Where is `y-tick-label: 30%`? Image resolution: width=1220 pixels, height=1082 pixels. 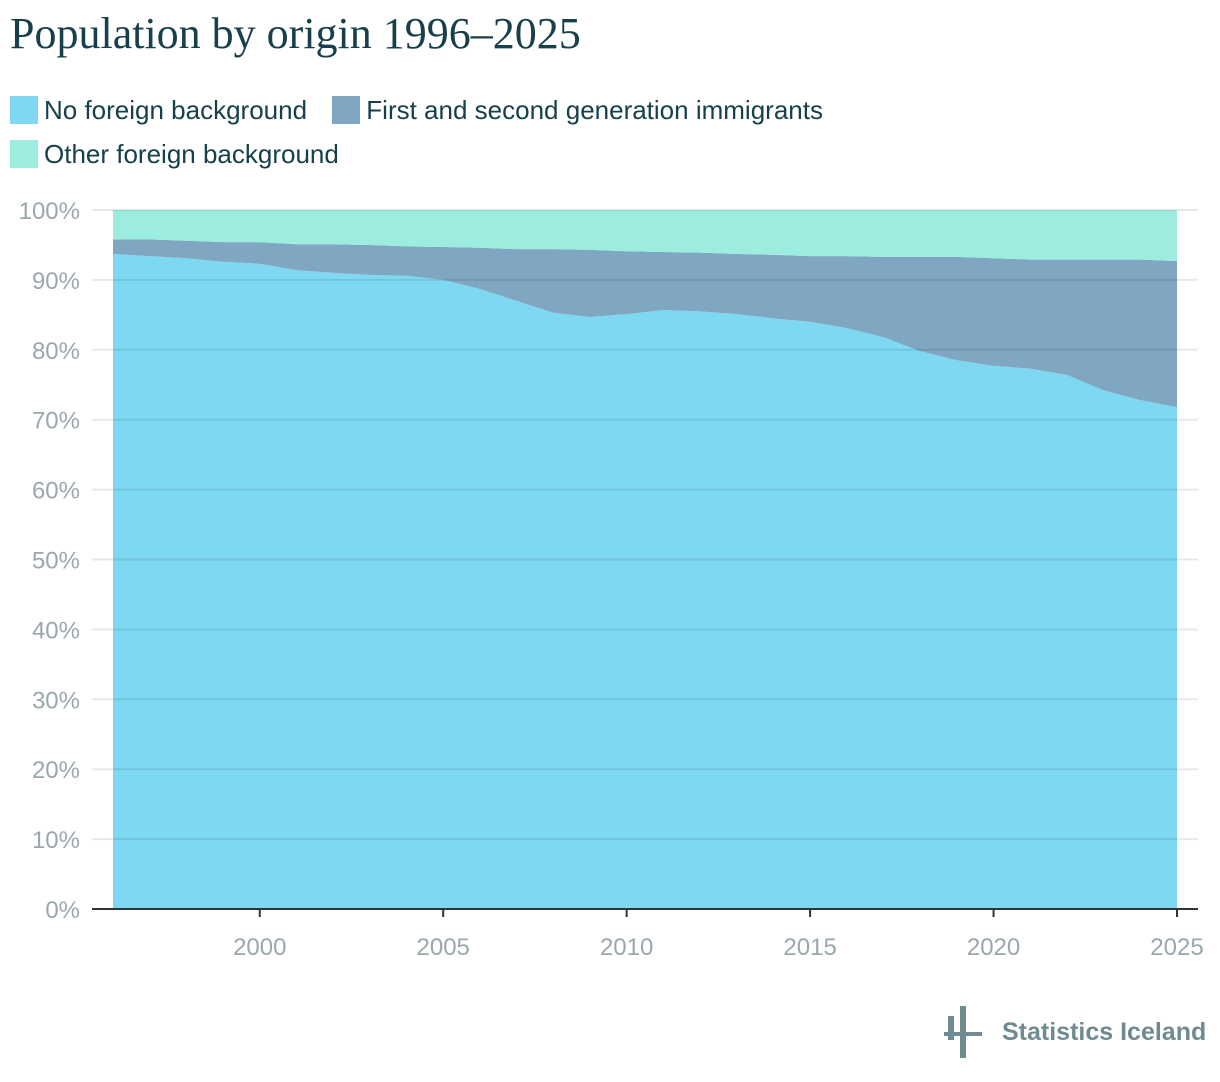
y-tick-label: 30% is located at coordinates (56, 700).